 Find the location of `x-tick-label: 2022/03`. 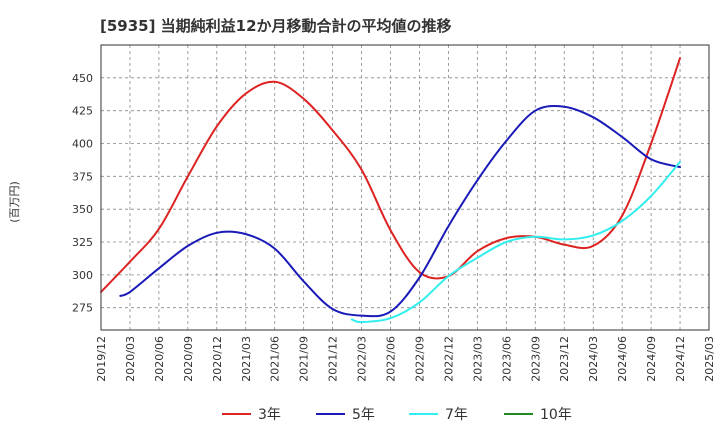

x-tick-label: 2022/03 is located at coordinates (362, 359).